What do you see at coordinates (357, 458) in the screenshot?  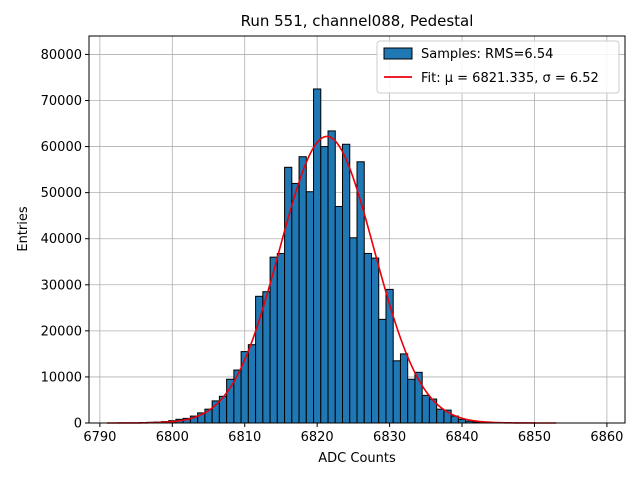 I see `x-axis-title: ADC Counts` at bounding box center [357, 458].